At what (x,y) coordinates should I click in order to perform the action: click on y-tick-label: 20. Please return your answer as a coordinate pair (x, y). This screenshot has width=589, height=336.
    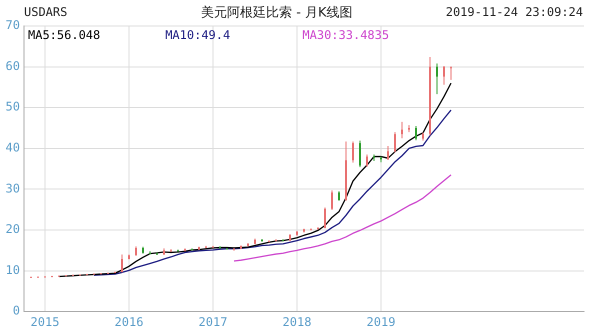
    Looking at the image, I should click on (13, 229).